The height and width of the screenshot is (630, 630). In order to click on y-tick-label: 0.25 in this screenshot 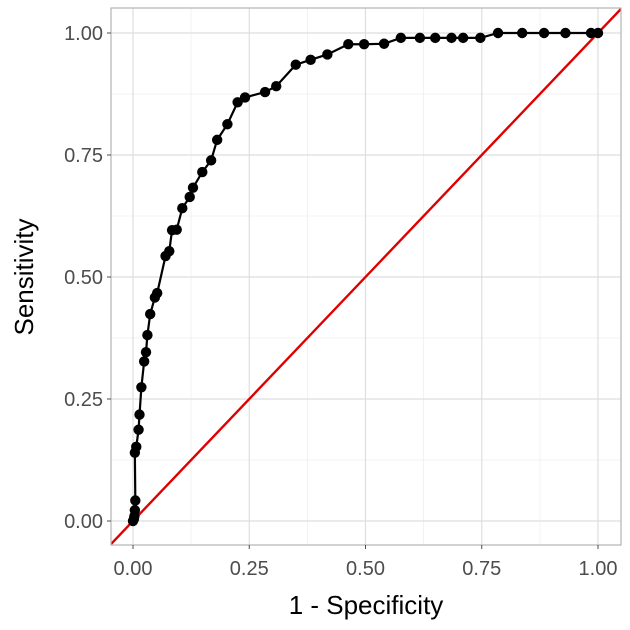, I will do `click(83, 400)`.